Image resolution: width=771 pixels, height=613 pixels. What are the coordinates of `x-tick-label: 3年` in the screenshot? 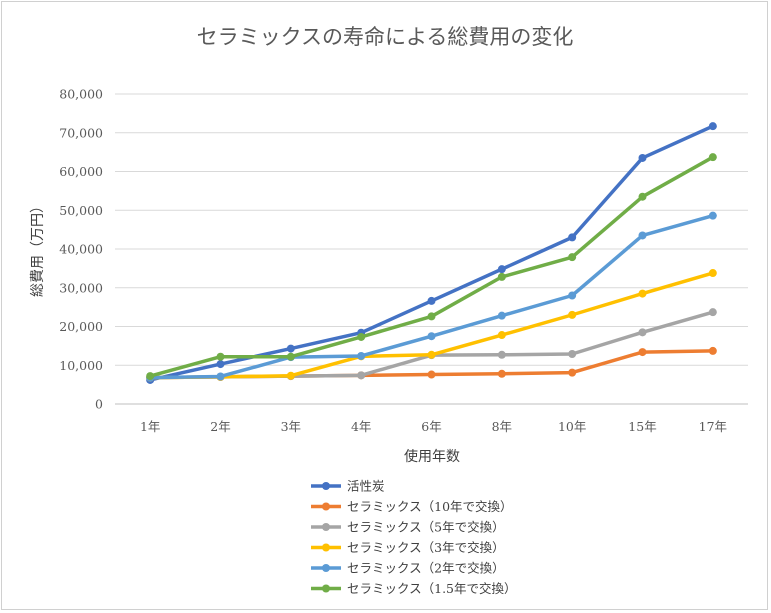 It's located at (291, 426).